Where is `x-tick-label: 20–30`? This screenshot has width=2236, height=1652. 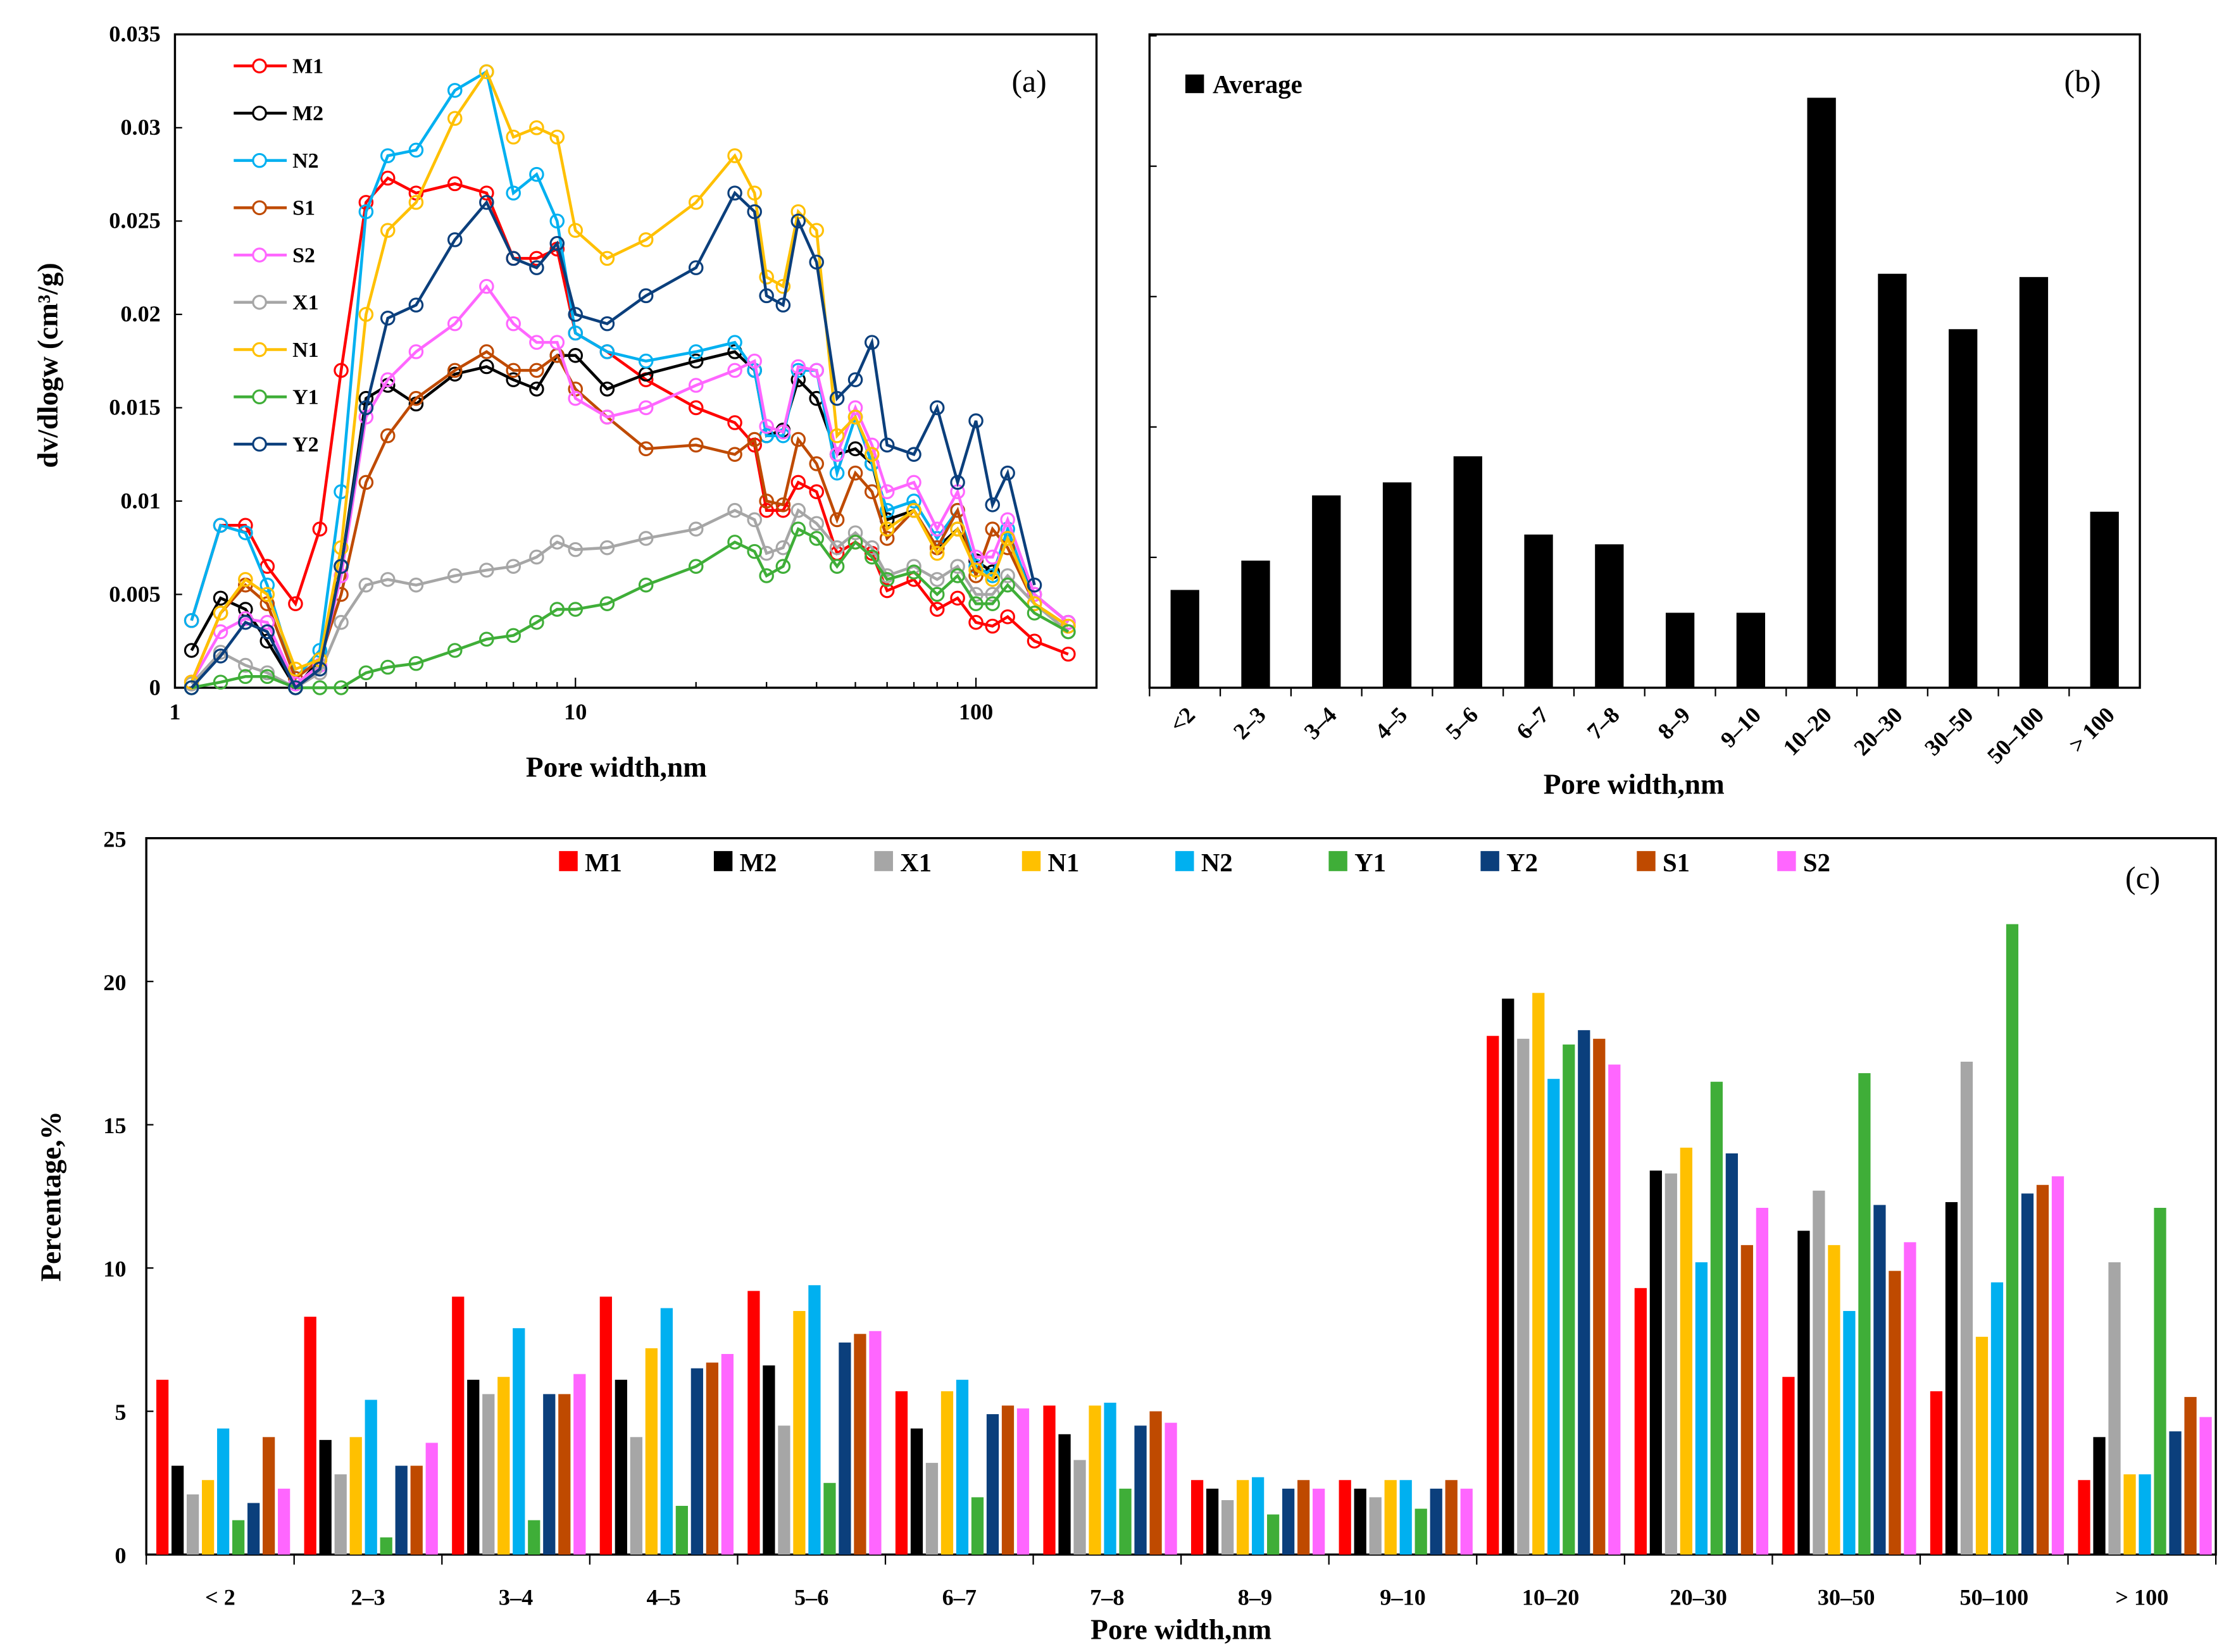 x-tick-label: 20–30 is located at coordinates (1698, 1597).